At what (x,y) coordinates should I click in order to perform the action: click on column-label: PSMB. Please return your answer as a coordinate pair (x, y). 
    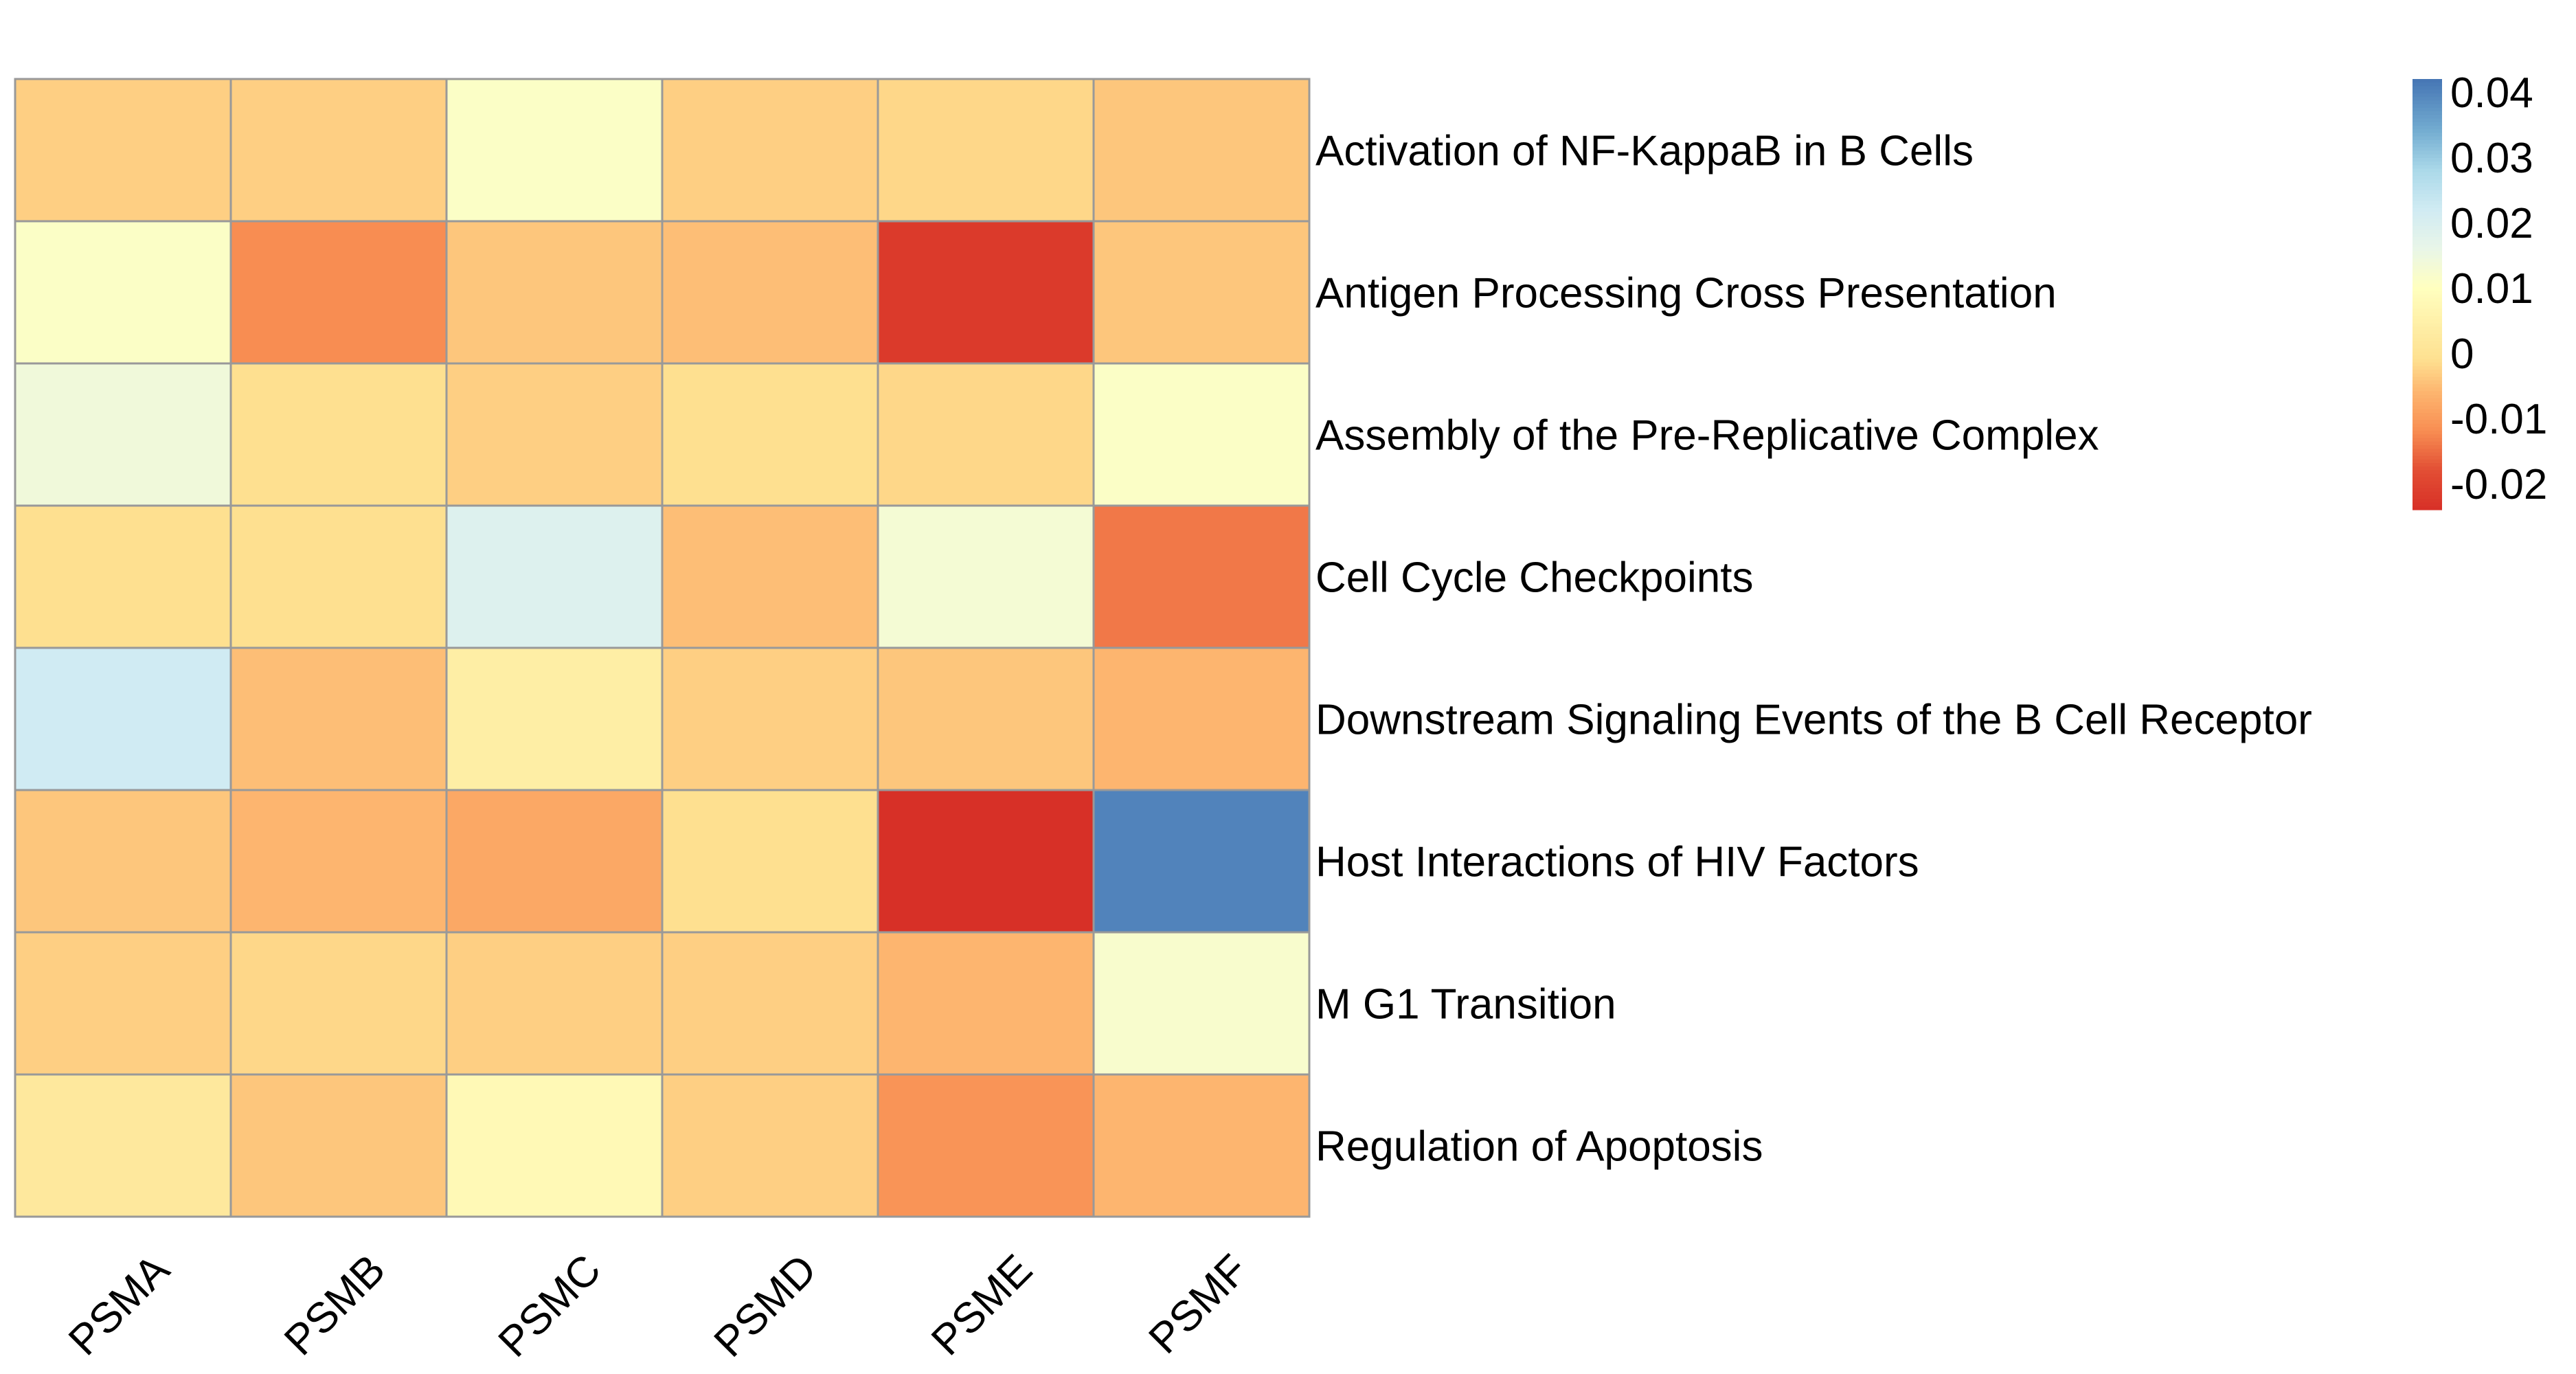
    Looking at the image, I should click on (334, 1305).